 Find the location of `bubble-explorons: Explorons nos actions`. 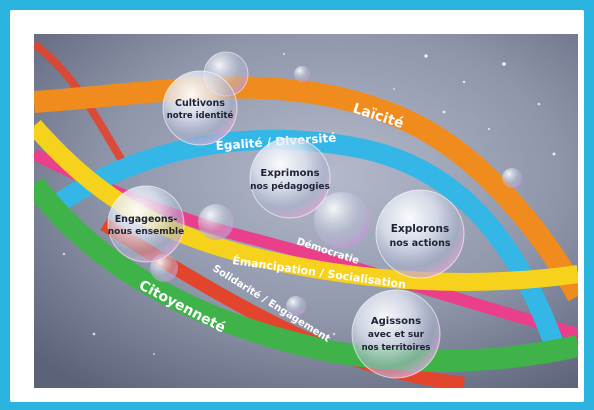

bubble-explorons: Explorons nos actions is located at coordinates (420, 234).